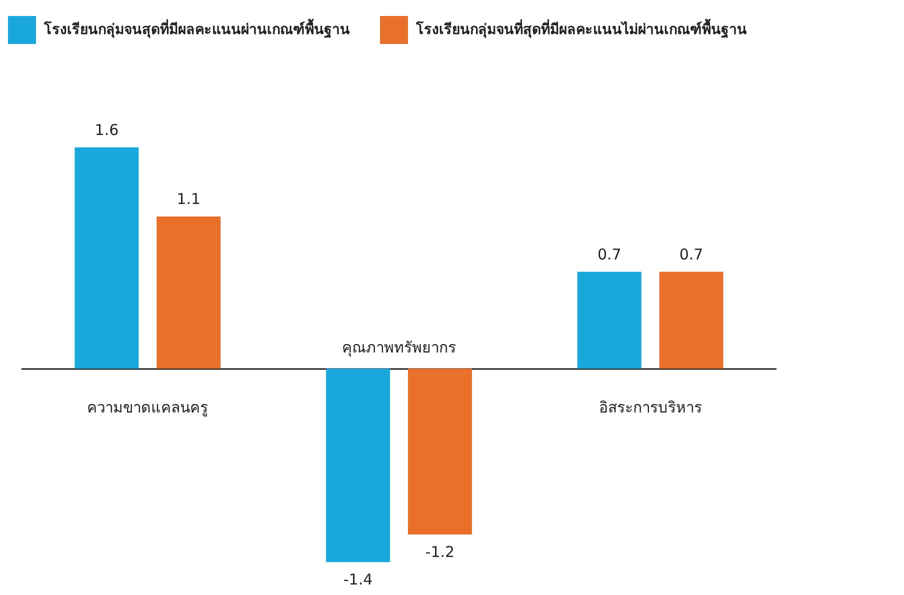  Describe the element at coordinates (399, 348) in the screenshot. I see `x-tick-label: คุณภาพทรัพยากร` at that location.